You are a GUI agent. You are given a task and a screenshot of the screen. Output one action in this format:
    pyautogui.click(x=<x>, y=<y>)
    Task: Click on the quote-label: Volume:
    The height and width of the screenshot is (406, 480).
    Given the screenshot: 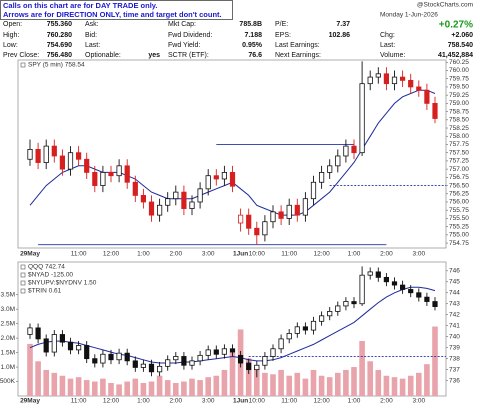 What is the action you would take?
    pyautogui.click(x=392, y=55)
    